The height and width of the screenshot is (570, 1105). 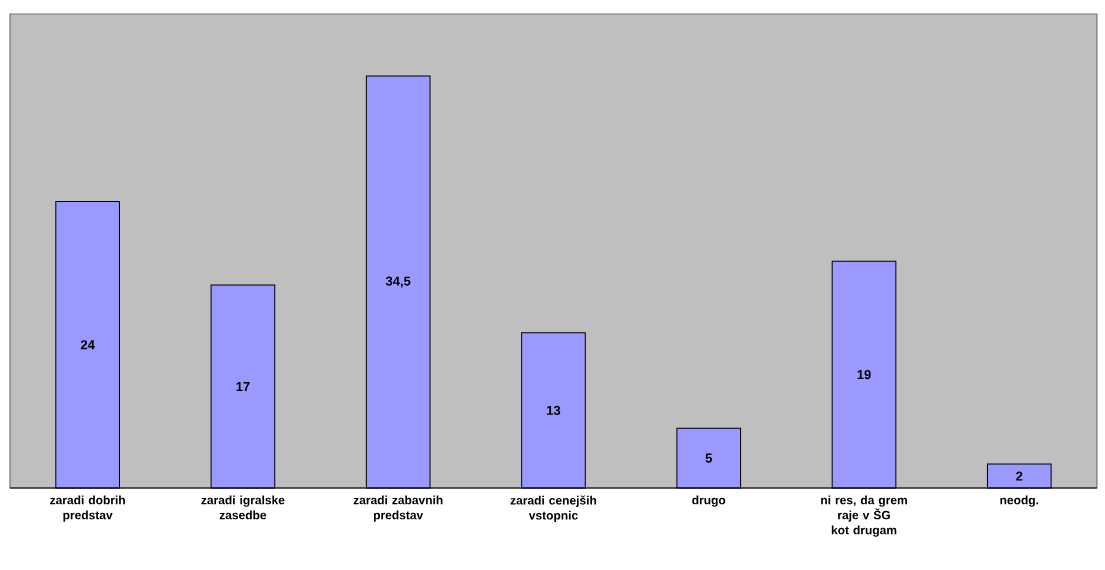 What do you see at coordinates (398, 508) in the screenshot?
I see `x-tick-label: zaradi zabavnih predstav` at bounding box center [398, 508].